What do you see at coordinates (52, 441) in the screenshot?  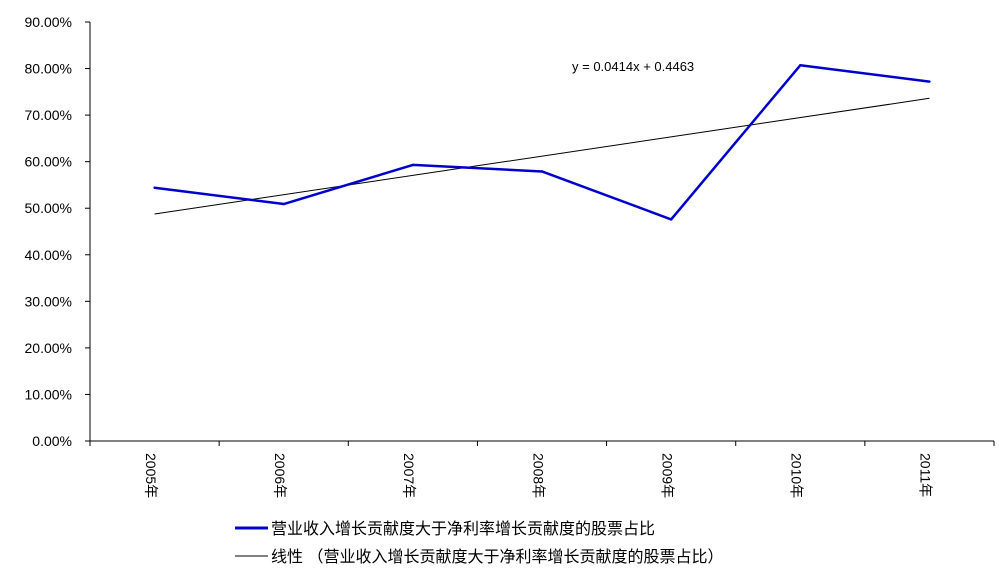 I see `y-tick-label: 0.00%` at bounding box center [52, 441].